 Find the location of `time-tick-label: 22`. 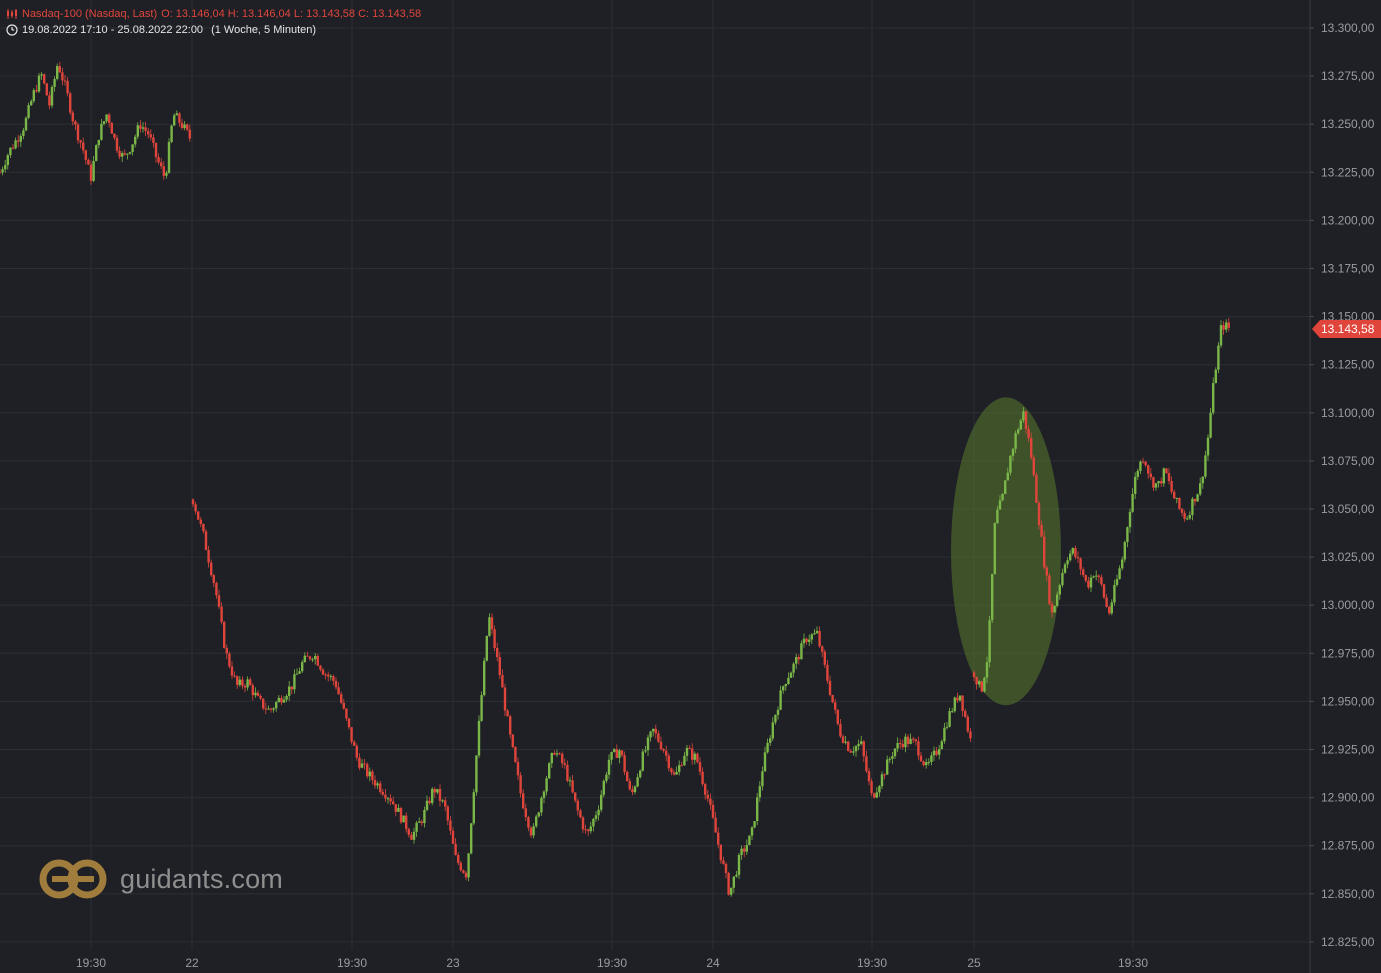

time-tick-label: 22 is located at coordinates (192, 963).